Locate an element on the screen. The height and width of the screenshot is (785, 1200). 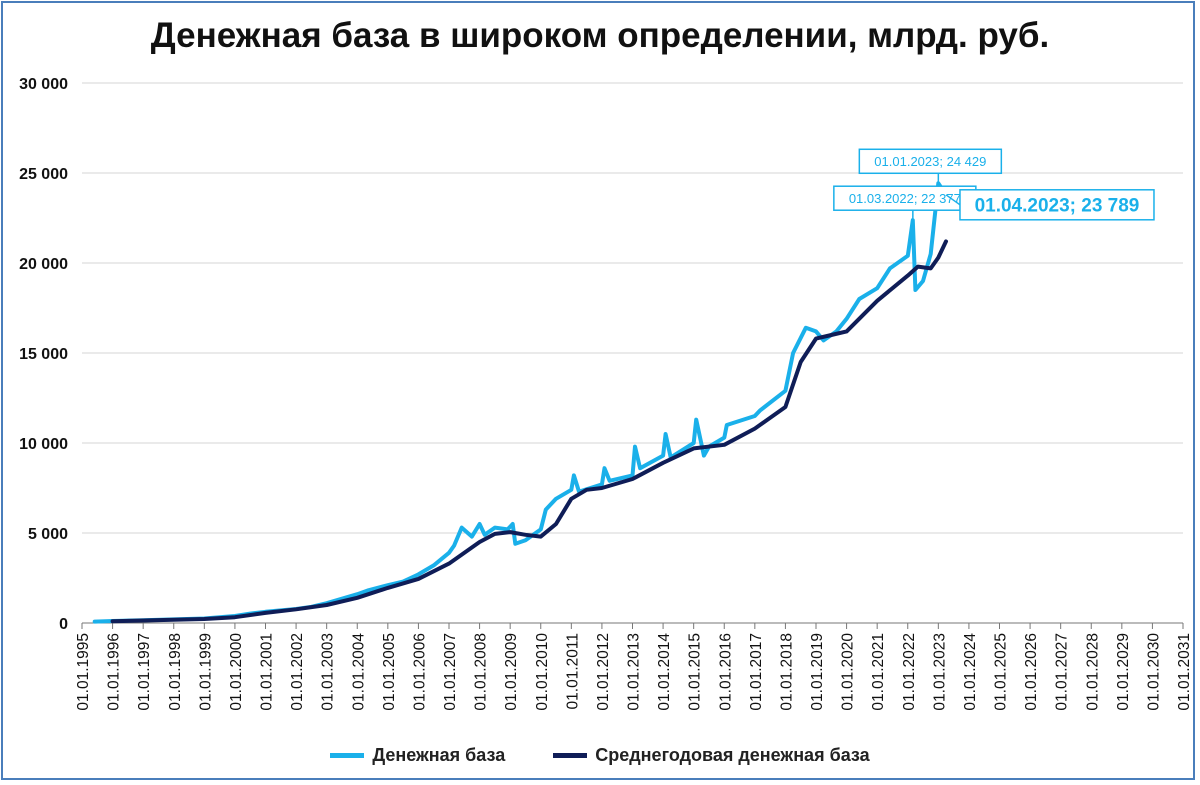
y-tick-label: 15 000 is located at coordinates (43, 354).